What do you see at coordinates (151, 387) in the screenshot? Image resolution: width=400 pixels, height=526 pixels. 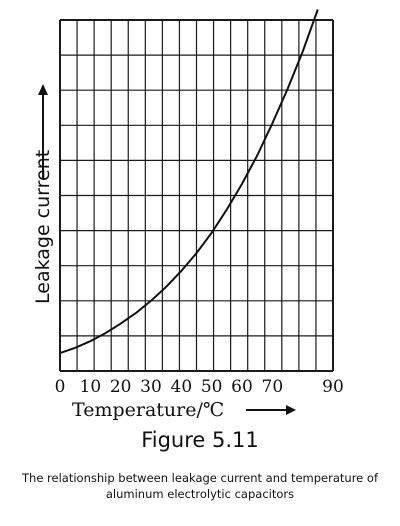 I see `x-tick-label: 30` at bounding box center [151, 387].